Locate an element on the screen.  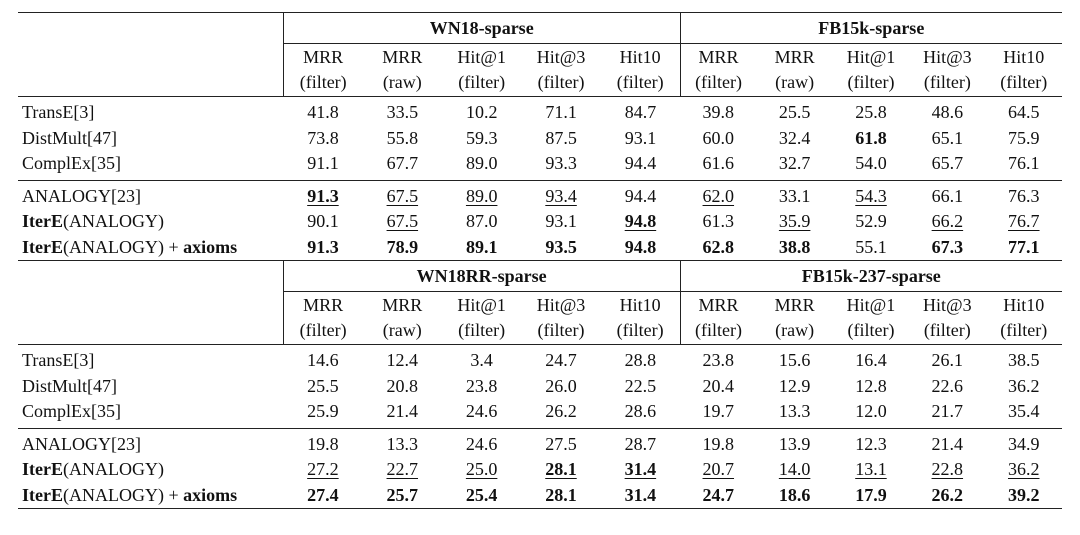
corner-cell is located at coordinates (150, 276).